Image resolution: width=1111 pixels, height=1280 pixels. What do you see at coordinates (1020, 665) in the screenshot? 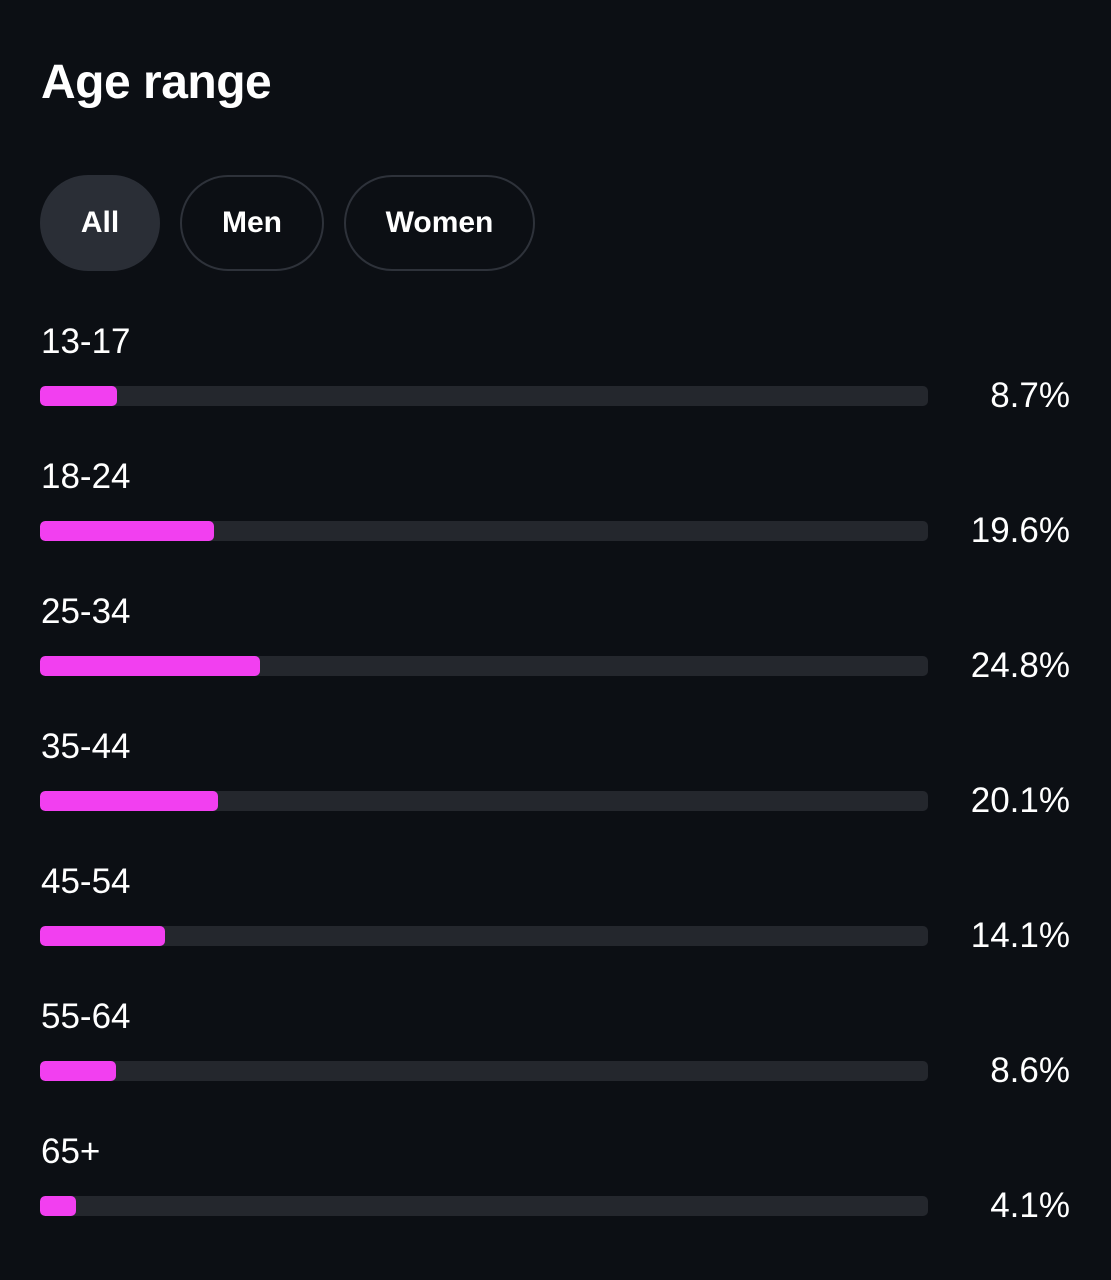
I see `percentage-value: 24.8%` at bounding box center [1020, 665].